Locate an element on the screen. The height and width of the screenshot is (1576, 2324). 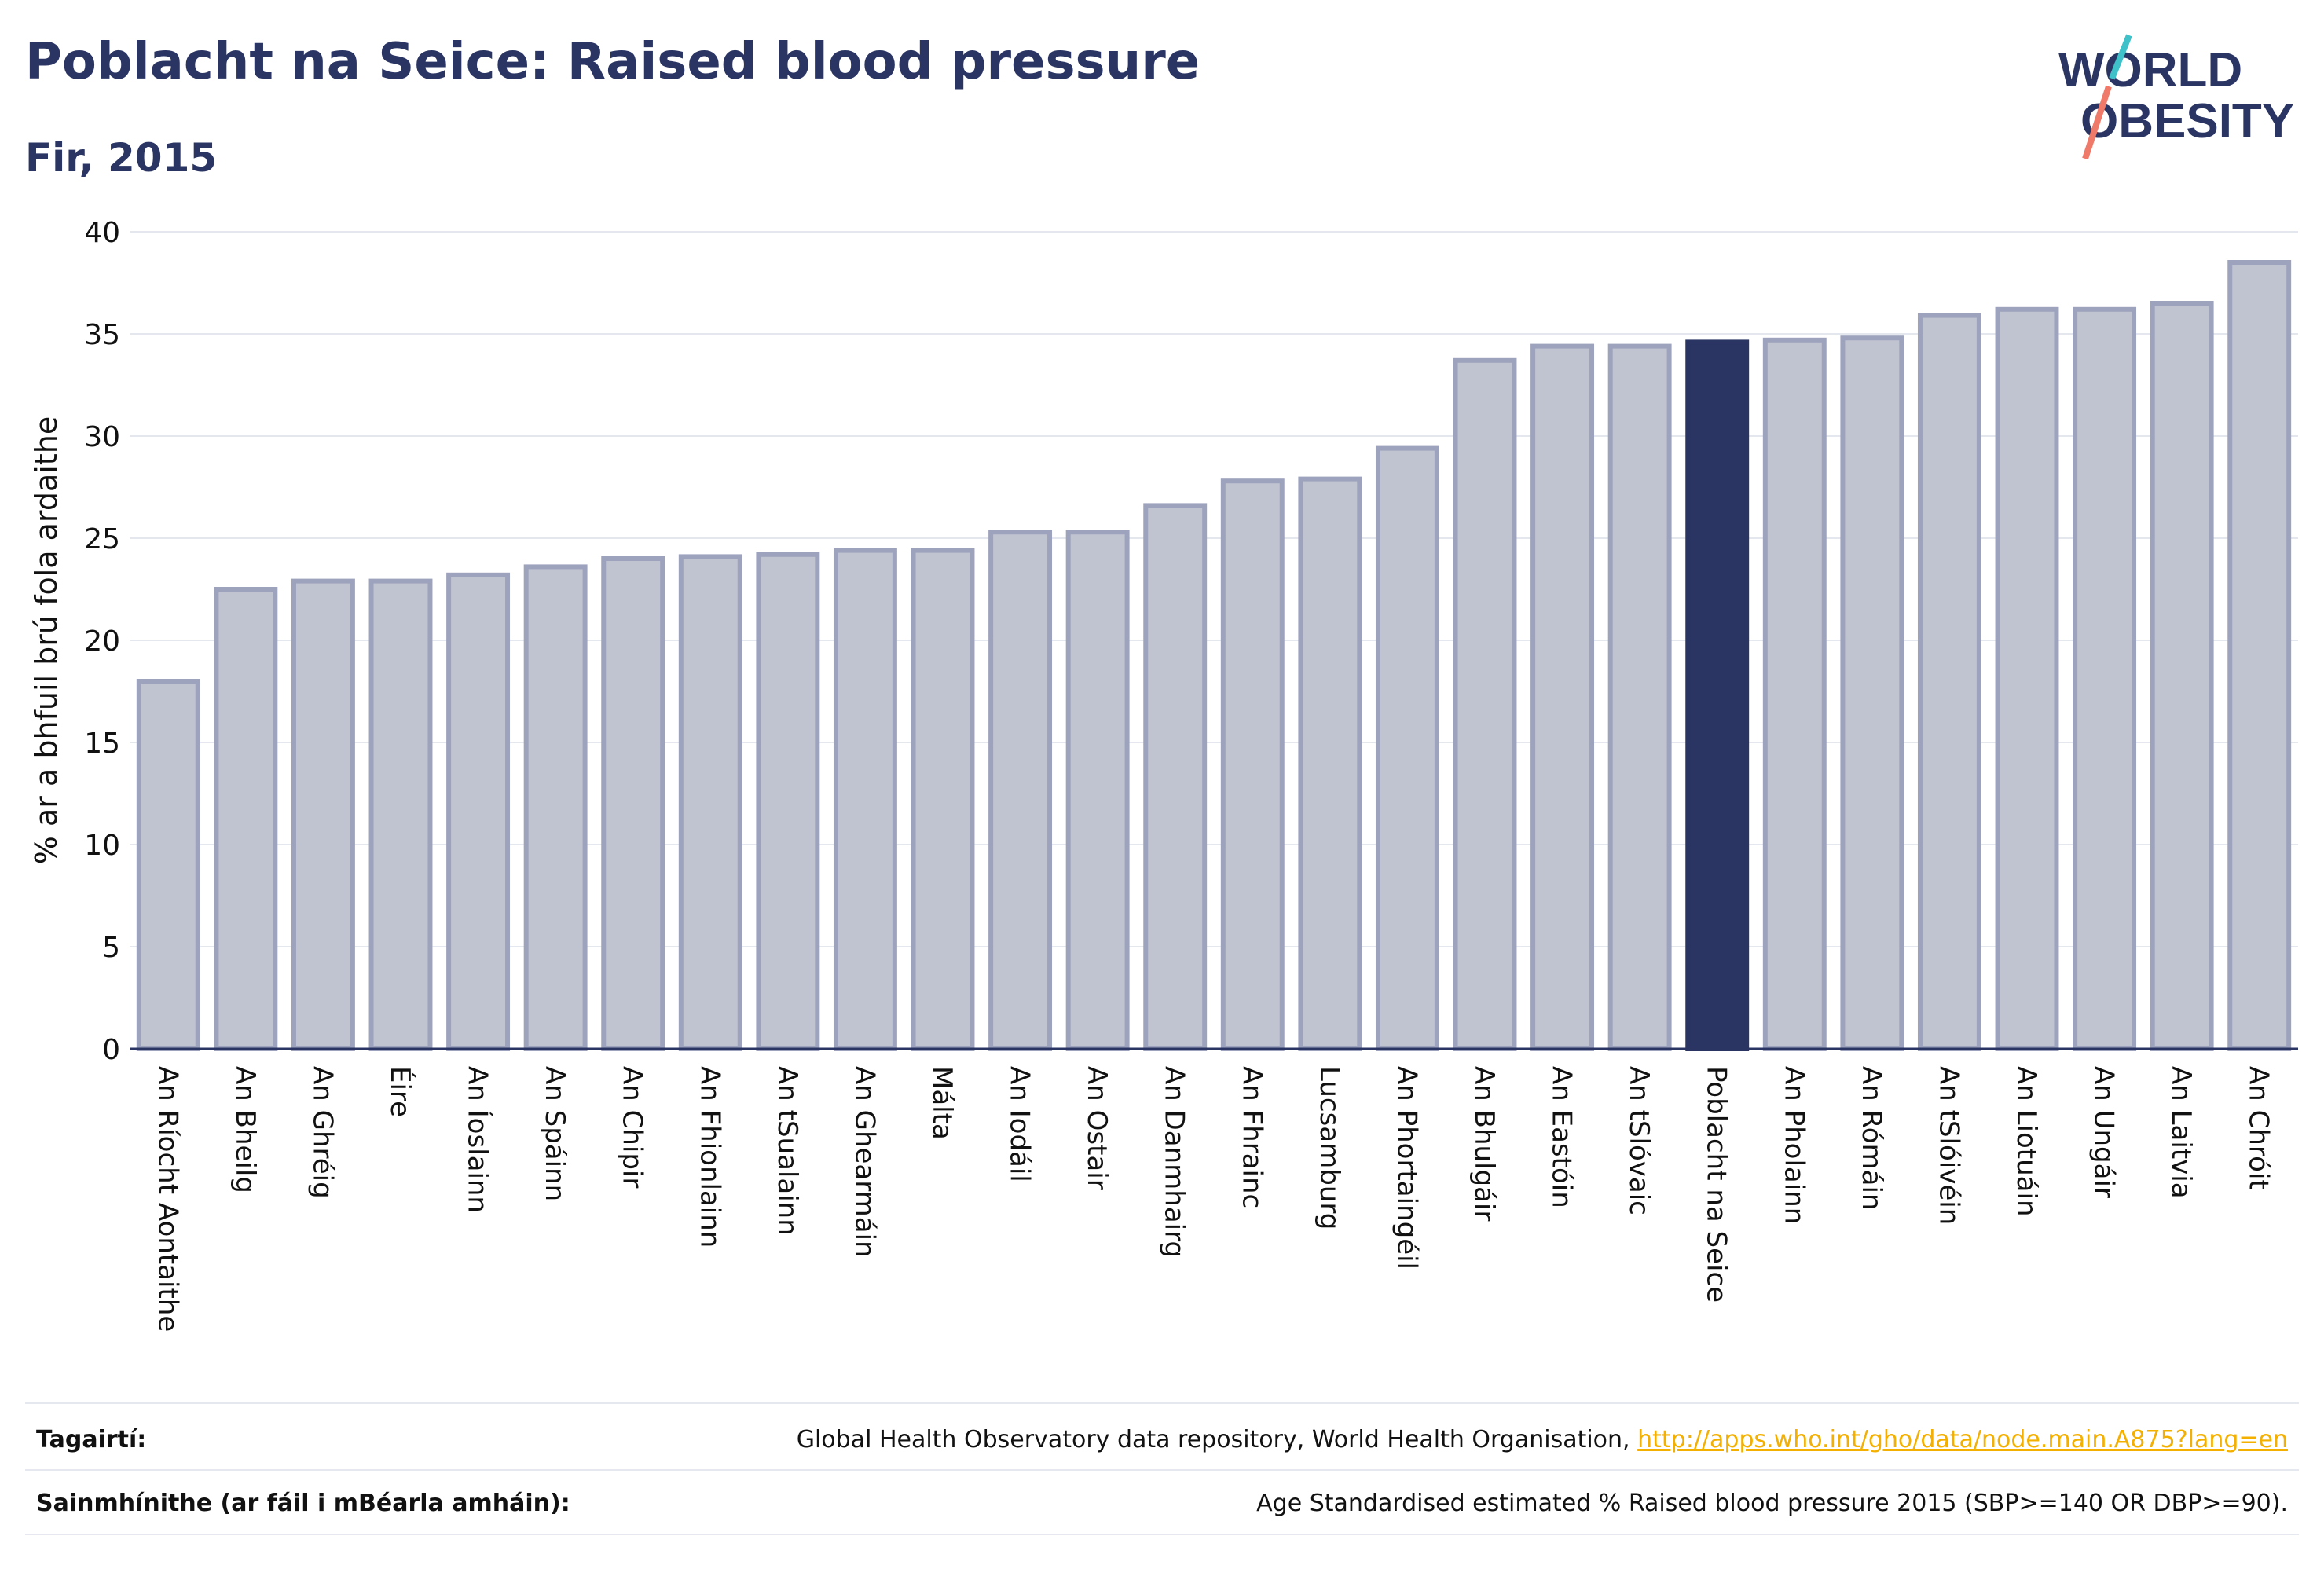
x-tick-label: An Chipir is located at coordinates (632, 1127).